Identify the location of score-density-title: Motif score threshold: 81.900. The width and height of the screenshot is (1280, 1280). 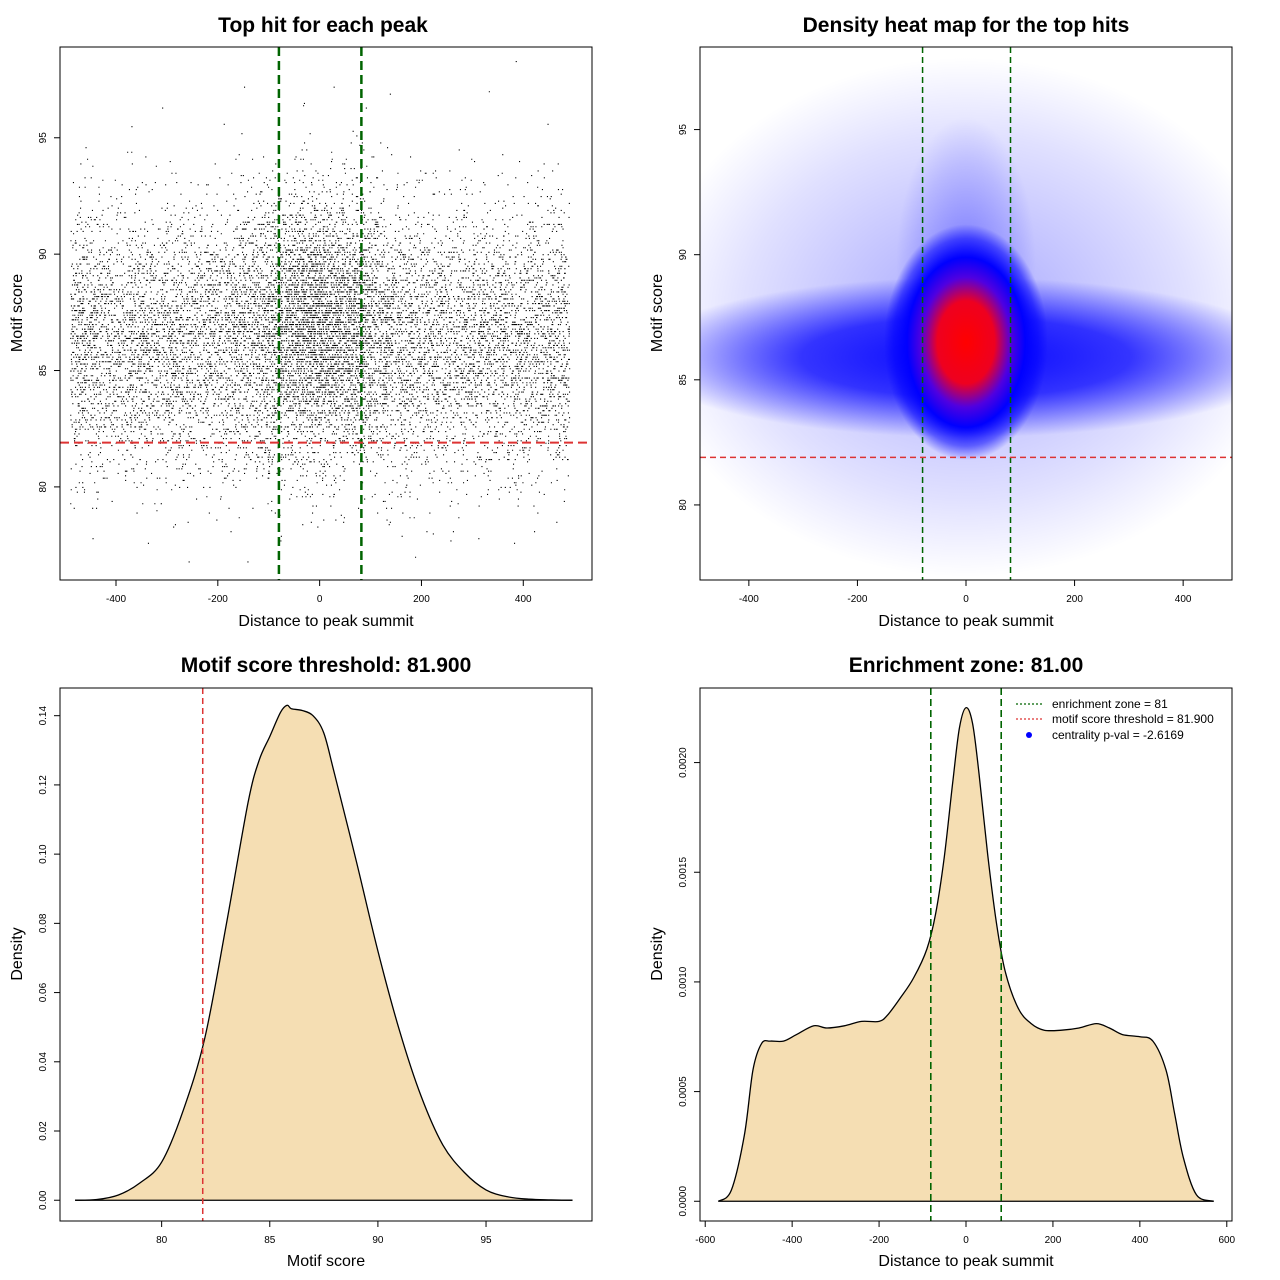
(326, 665).